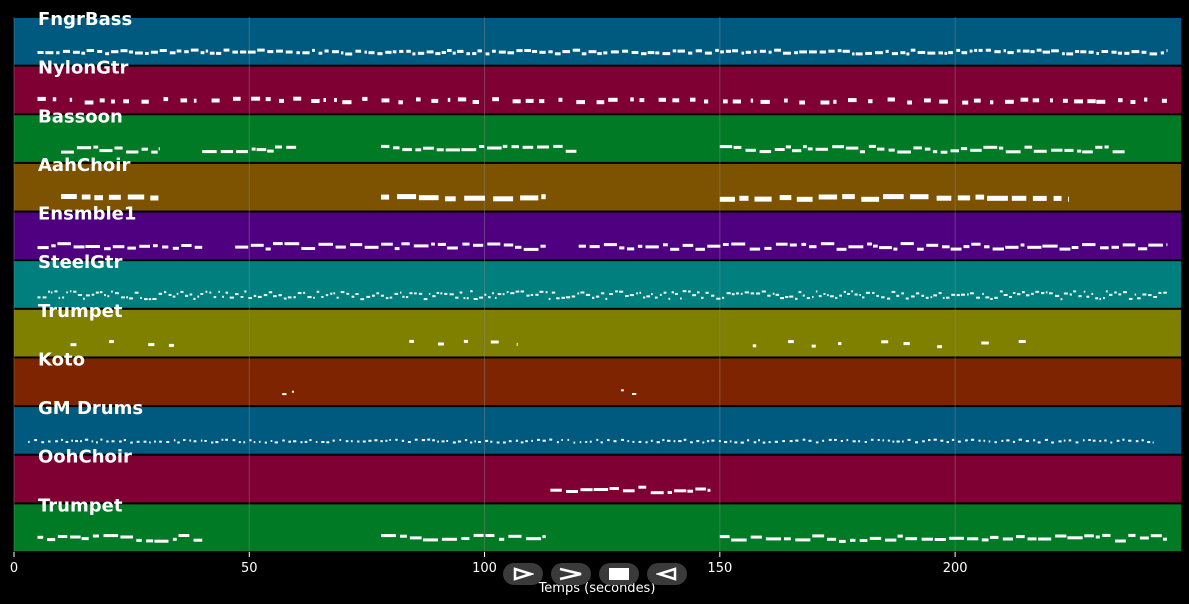 The height and width of the screenshot is (604, 1189). I want to click on forward-icon, so click(570, 574).